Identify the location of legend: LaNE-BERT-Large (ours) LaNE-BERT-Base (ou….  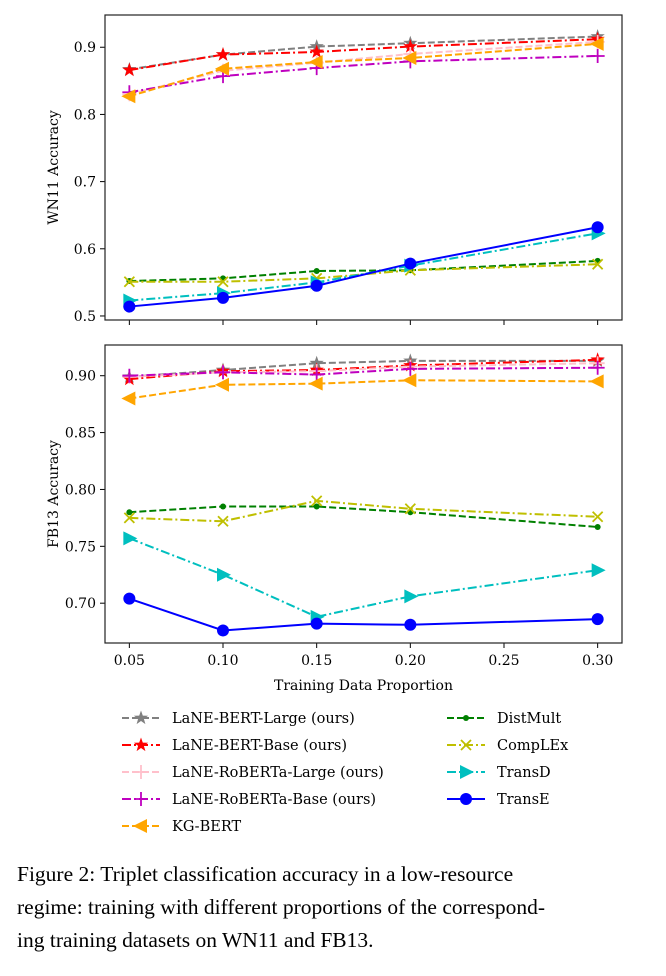
(345, 772).